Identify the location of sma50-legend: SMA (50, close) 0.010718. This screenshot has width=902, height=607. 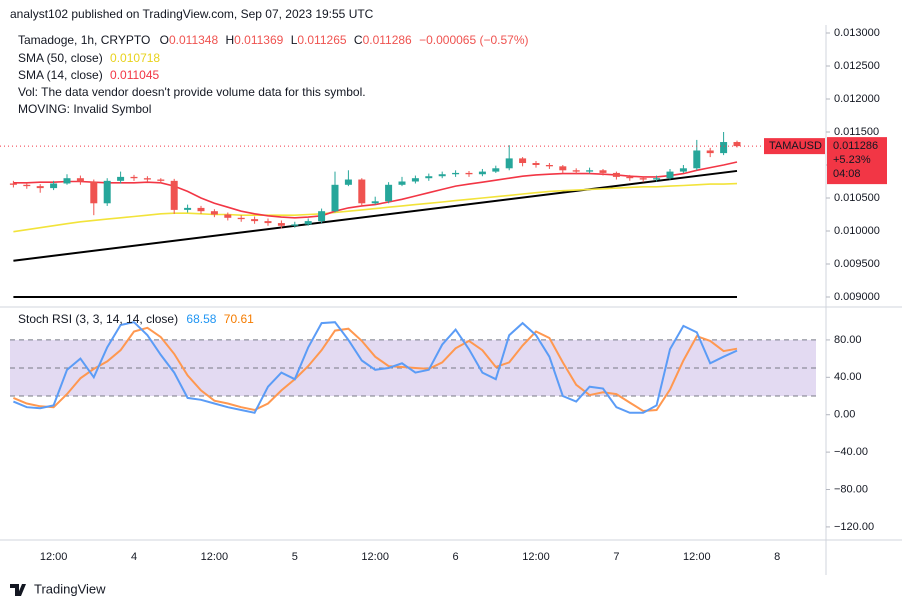
(89, 58).